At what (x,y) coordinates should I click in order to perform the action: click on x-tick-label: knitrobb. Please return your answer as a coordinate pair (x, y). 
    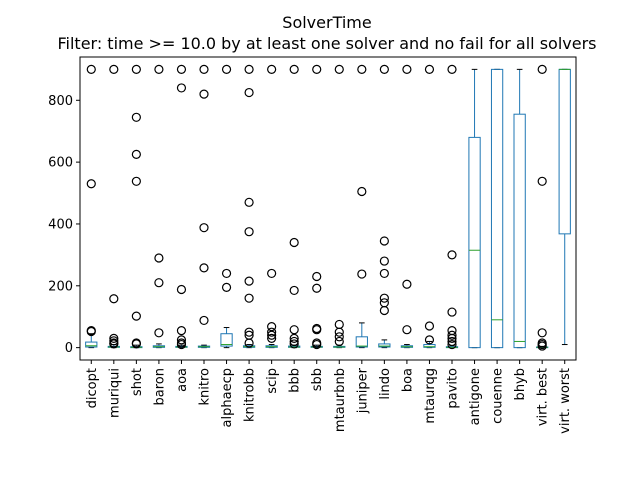
    Looking at the image, I should click on (250, 395).